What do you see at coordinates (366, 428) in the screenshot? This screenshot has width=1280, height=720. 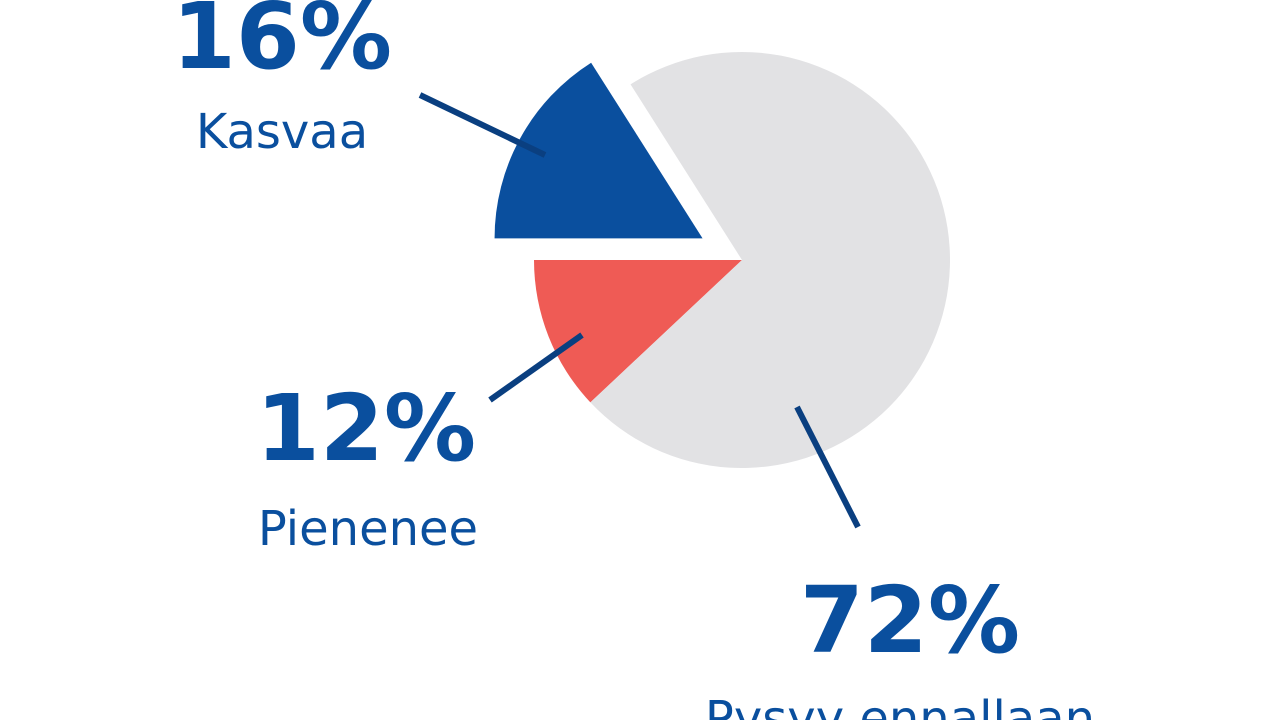 I see `value-label: 12%` at bounding box center [366, 428].